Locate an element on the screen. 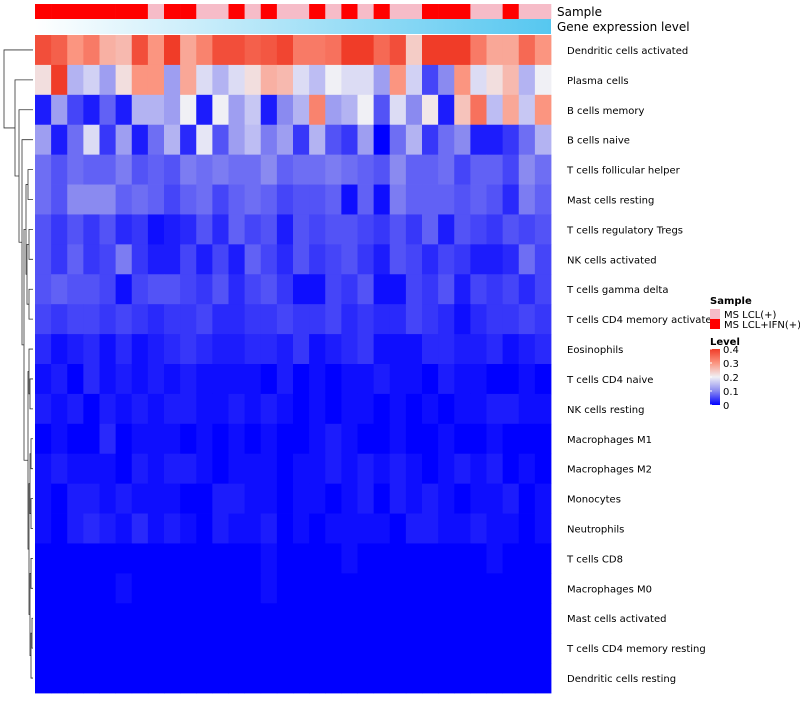  level-colorbar is located at coordinates (715, 377).